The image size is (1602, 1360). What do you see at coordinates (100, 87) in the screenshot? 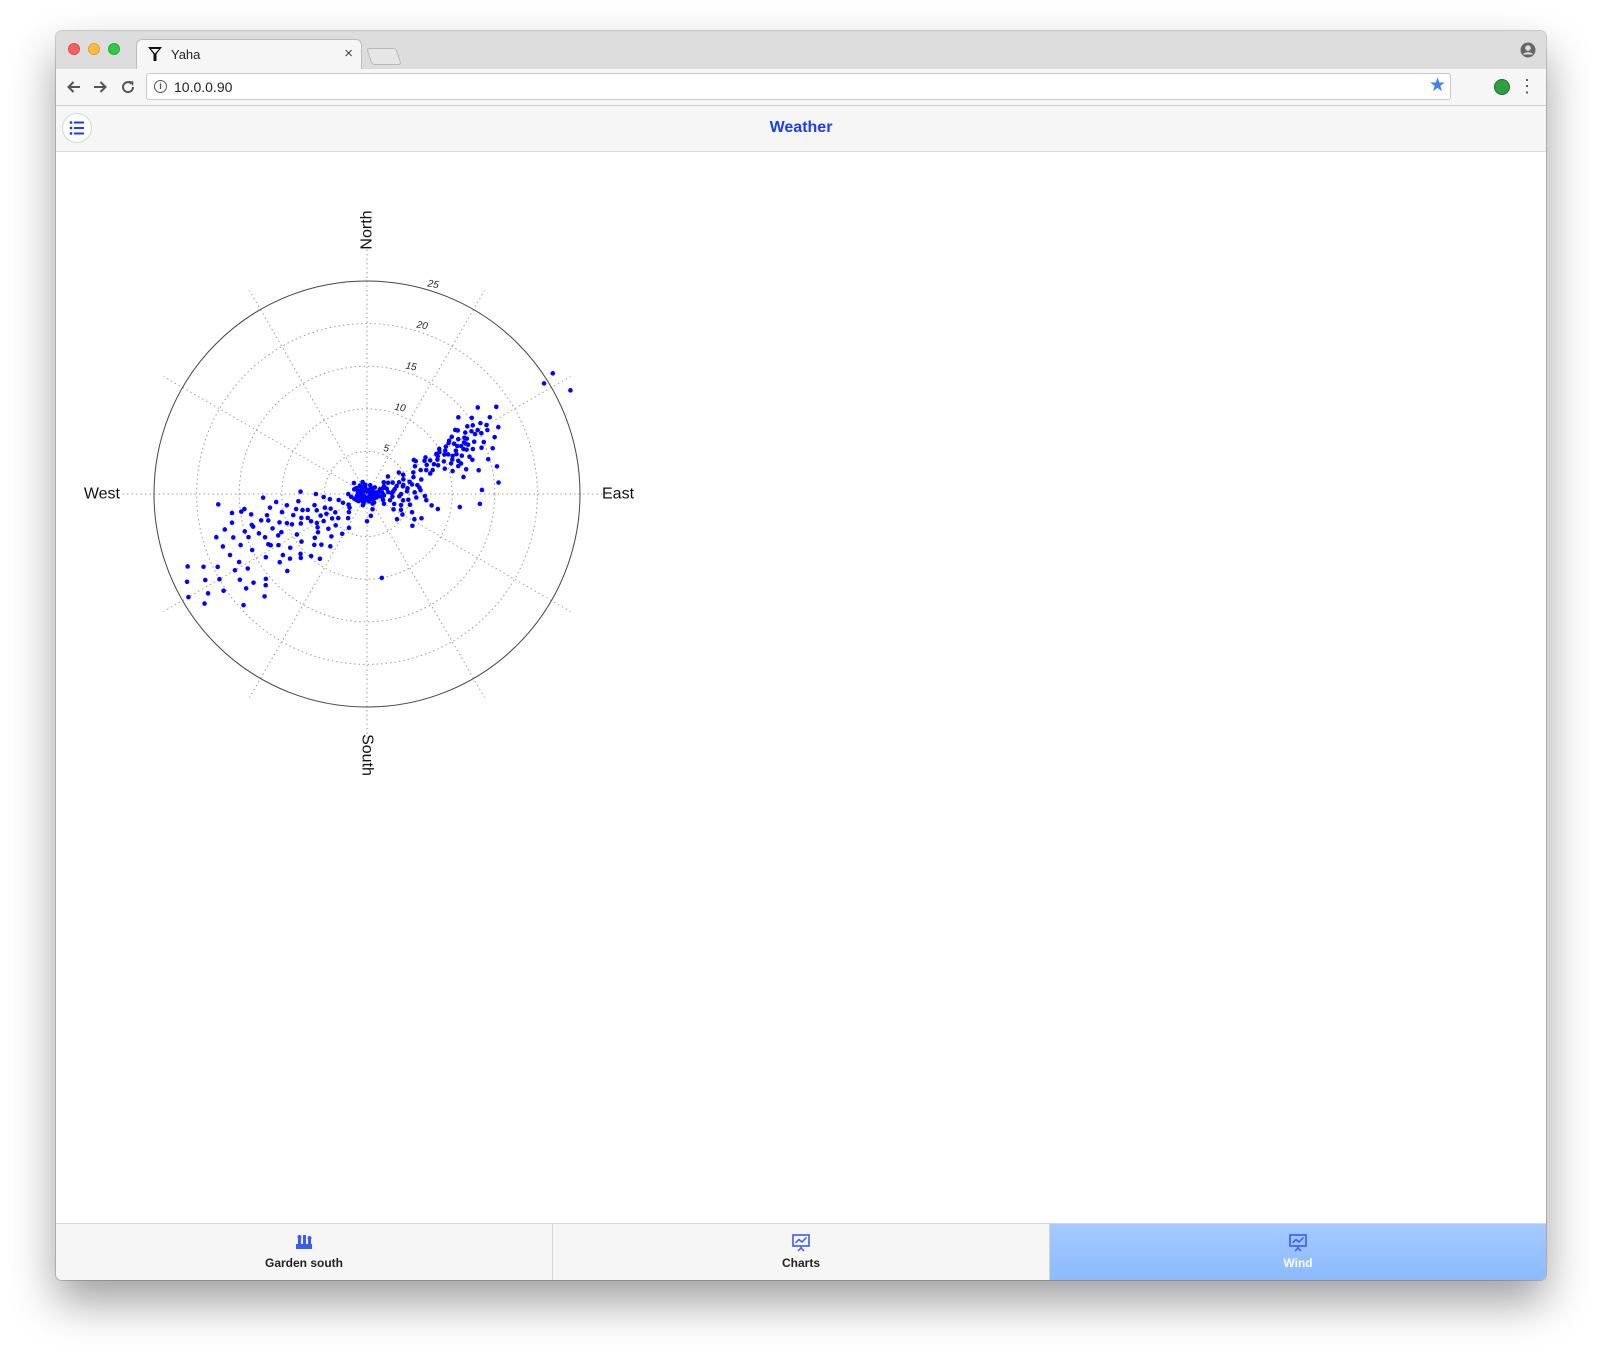
I see `forward-arrow-icon` at bounding box center [100, 87].